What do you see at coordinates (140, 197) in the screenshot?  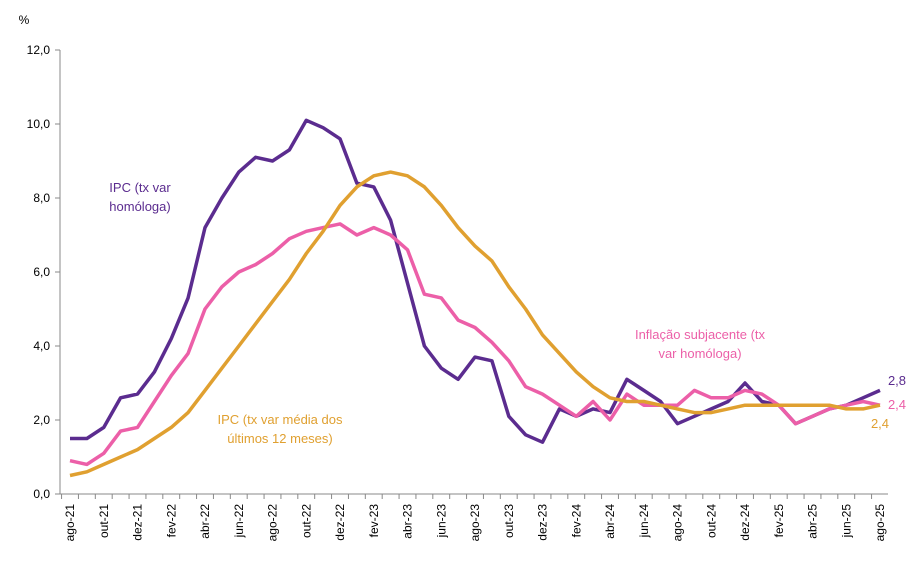 I see `series-label: IPC (tx var homóloga)` at bounding box center [140, 197].